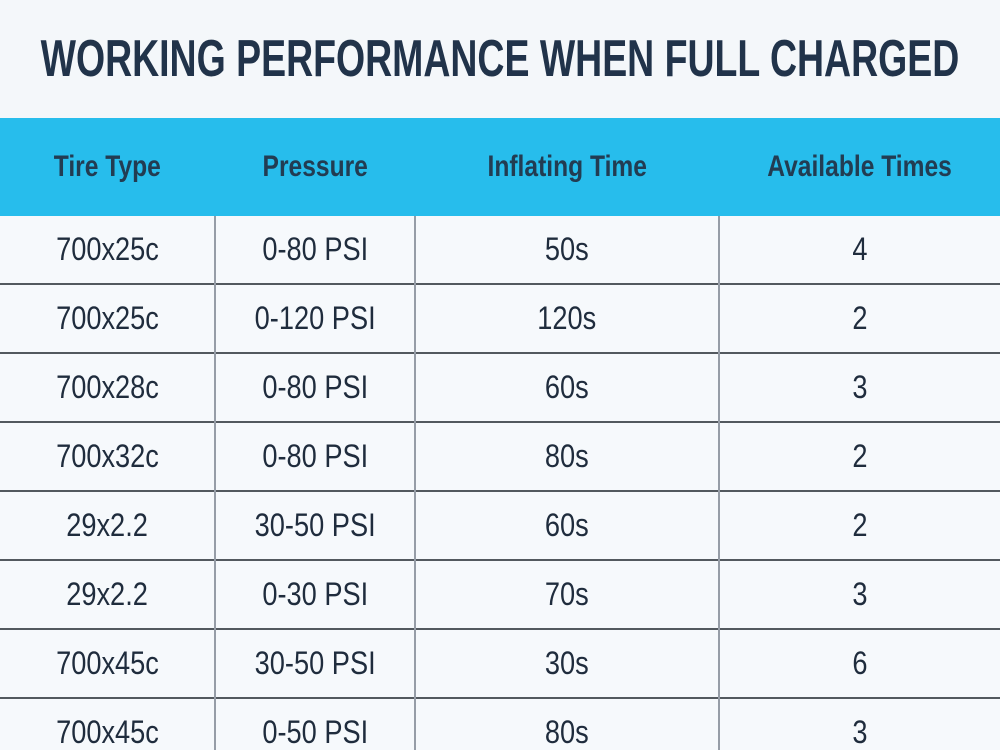 The height and width of the screenshot is (750, 1000). I want to click on column-header: Available Times, so click(859, 167).